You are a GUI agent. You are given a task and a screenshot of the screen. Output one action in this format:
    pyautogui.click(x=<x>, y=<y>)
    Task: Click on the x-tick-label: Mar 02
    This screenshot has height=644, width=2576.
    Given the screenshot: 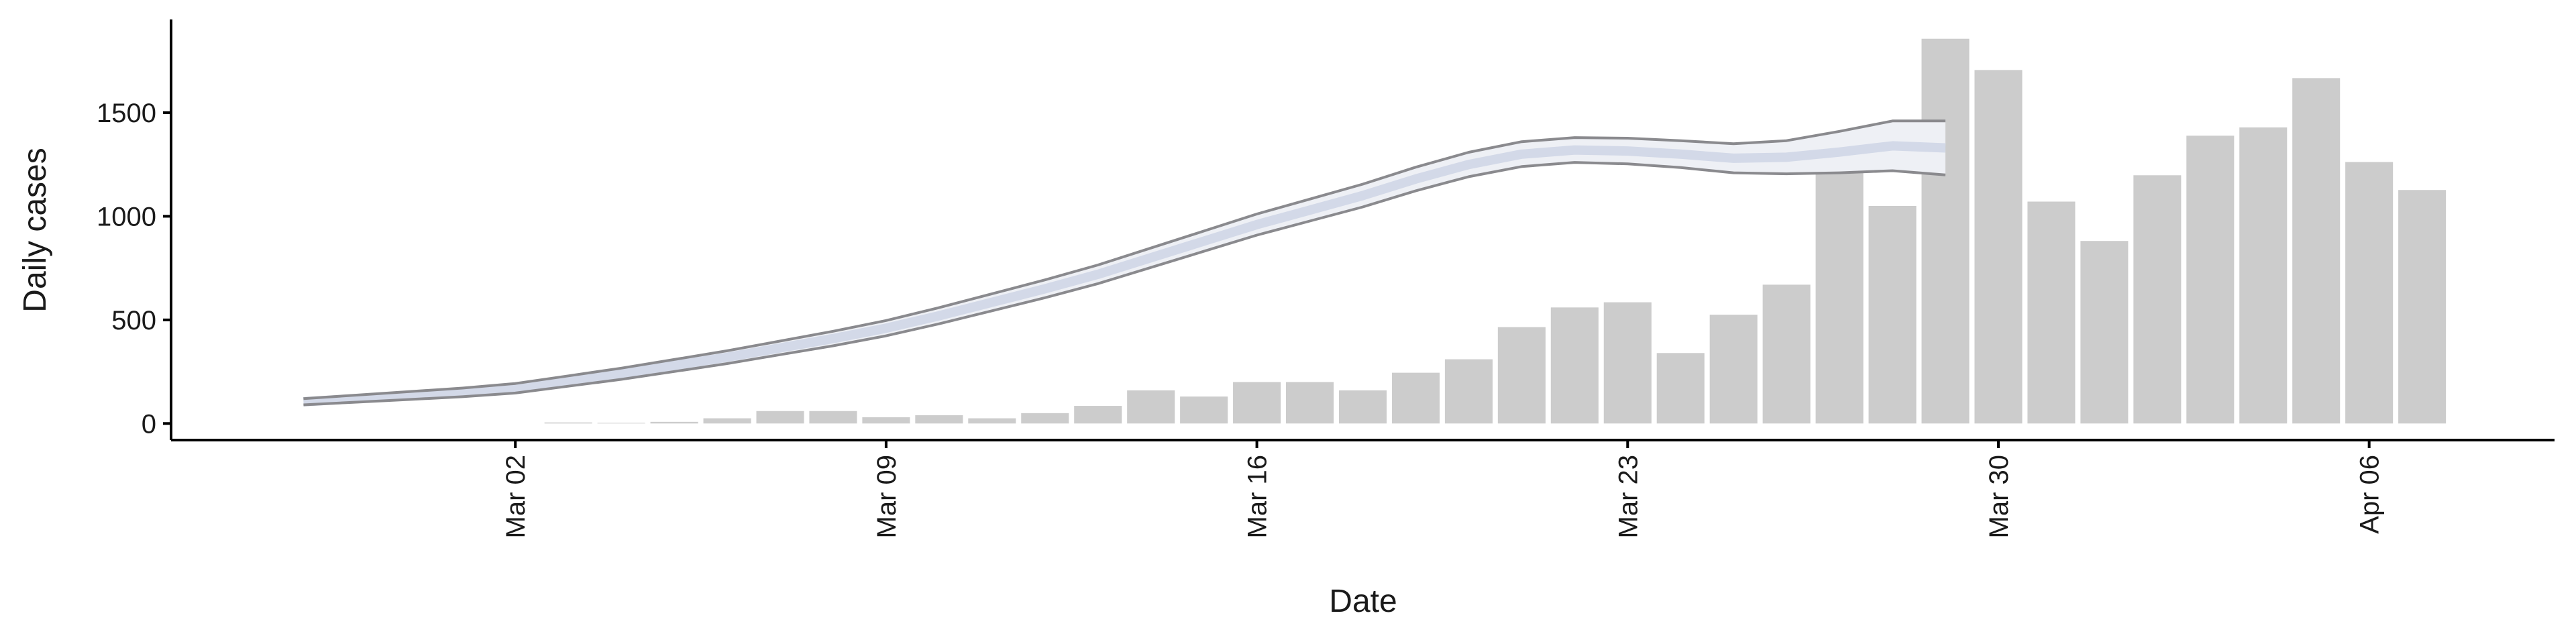 What is the action you would take?
    pyautogui.click(x=516, y=497)
    